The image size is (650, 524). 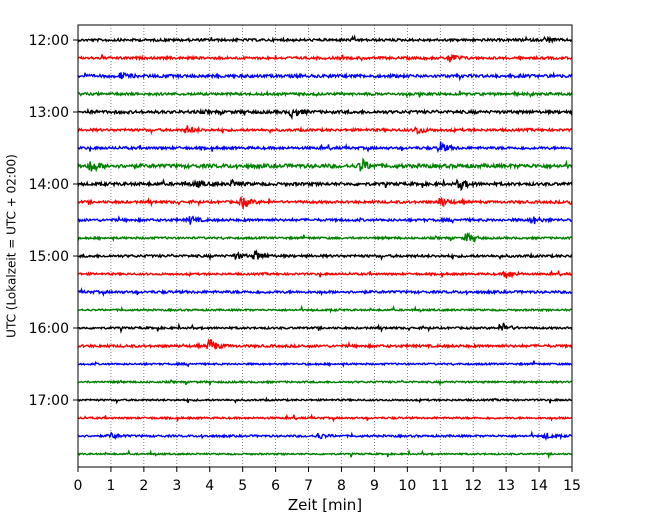 What do you see at coordinates (49, 401) in the screenshot?
I see `y-tick-label-5: 17:00` at bounding box center [49, 401].